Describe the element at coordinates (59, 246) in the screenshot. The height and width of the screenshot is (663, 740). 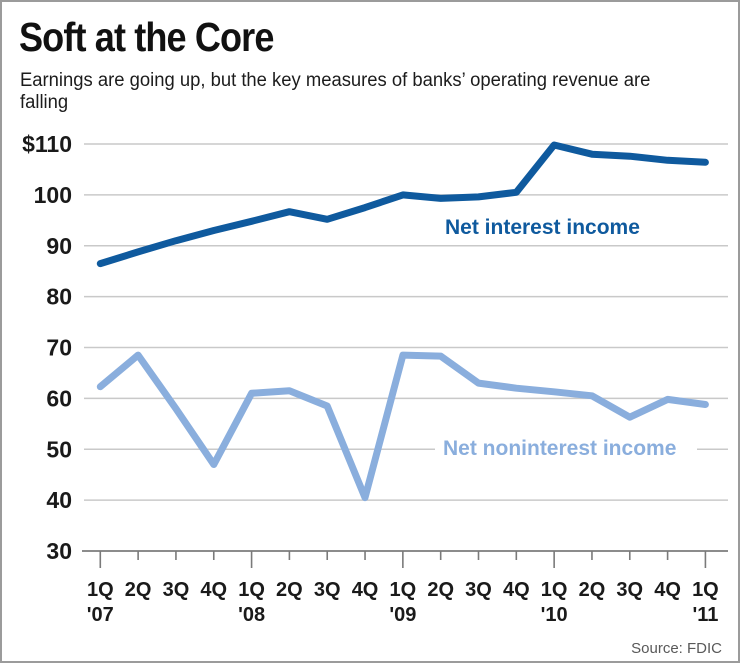
I see `y-tick-label: 90` at that location.